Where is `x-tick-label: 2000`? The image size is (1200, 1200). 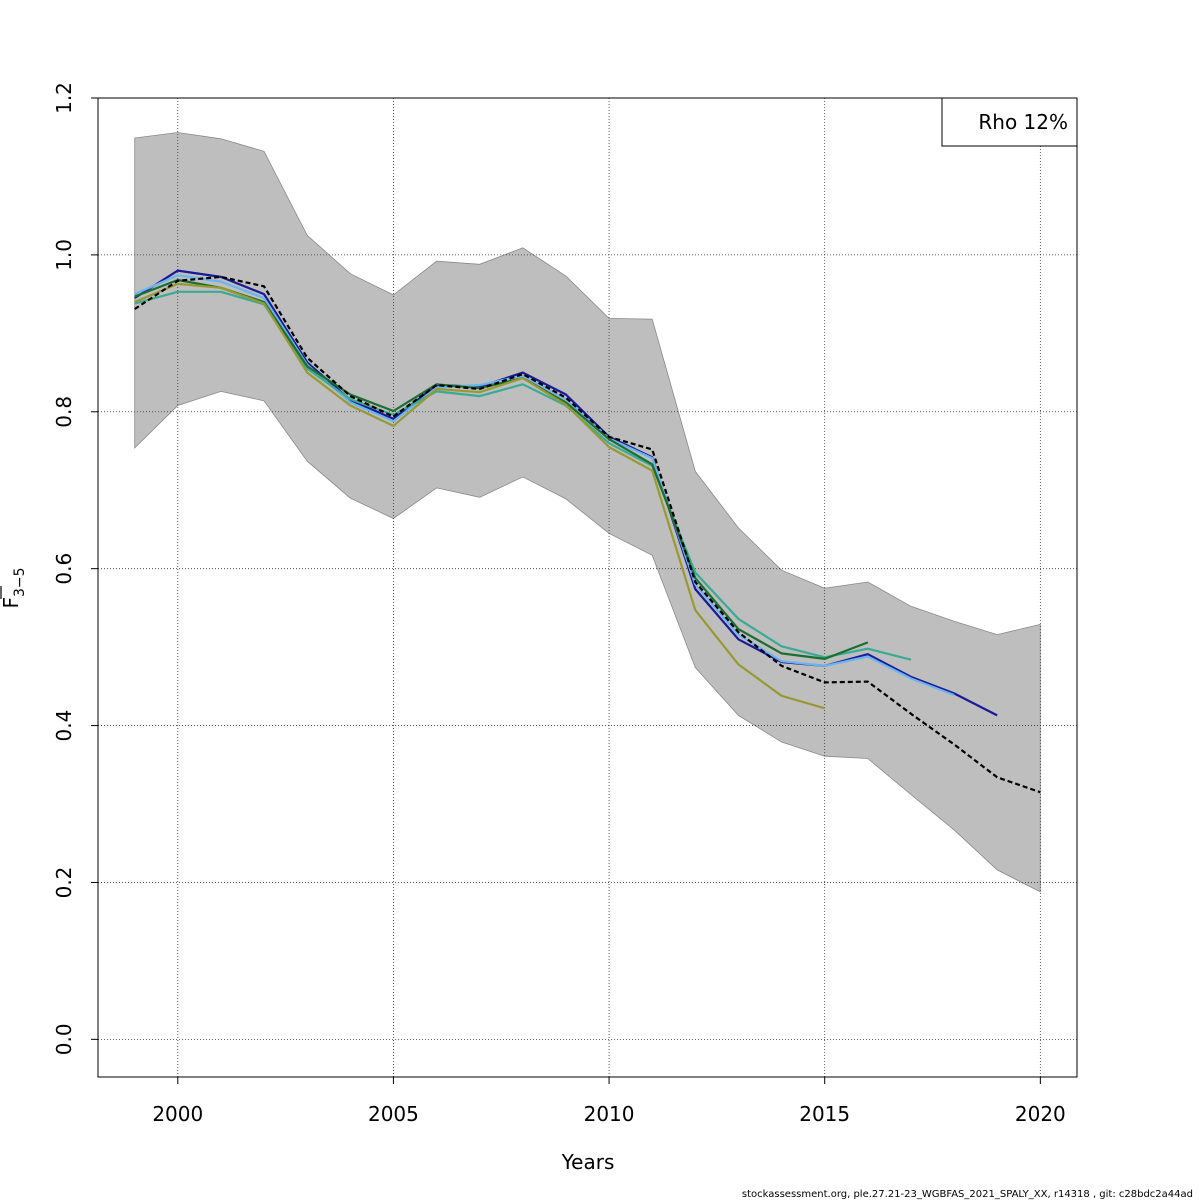 x-tick-label: 2000 is located at coordinates (177, 1114).